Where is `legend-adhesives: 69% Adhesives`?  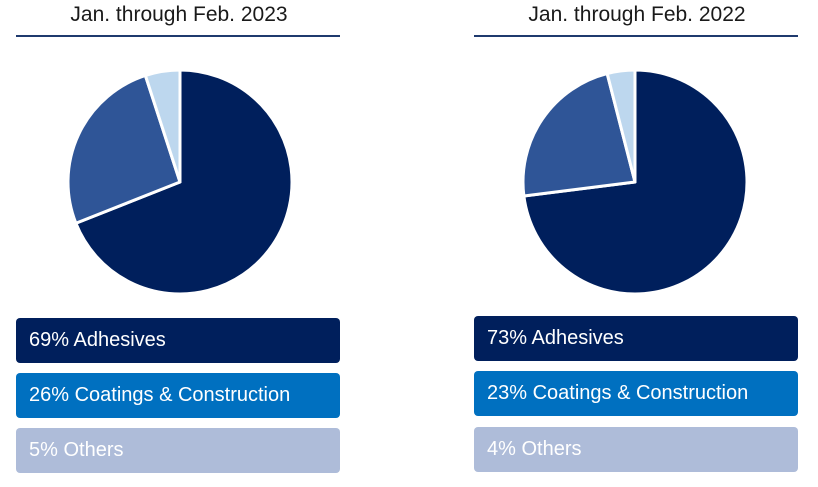
legend-adhesives: 69% Adhesives is located at coordinates (178, 340).